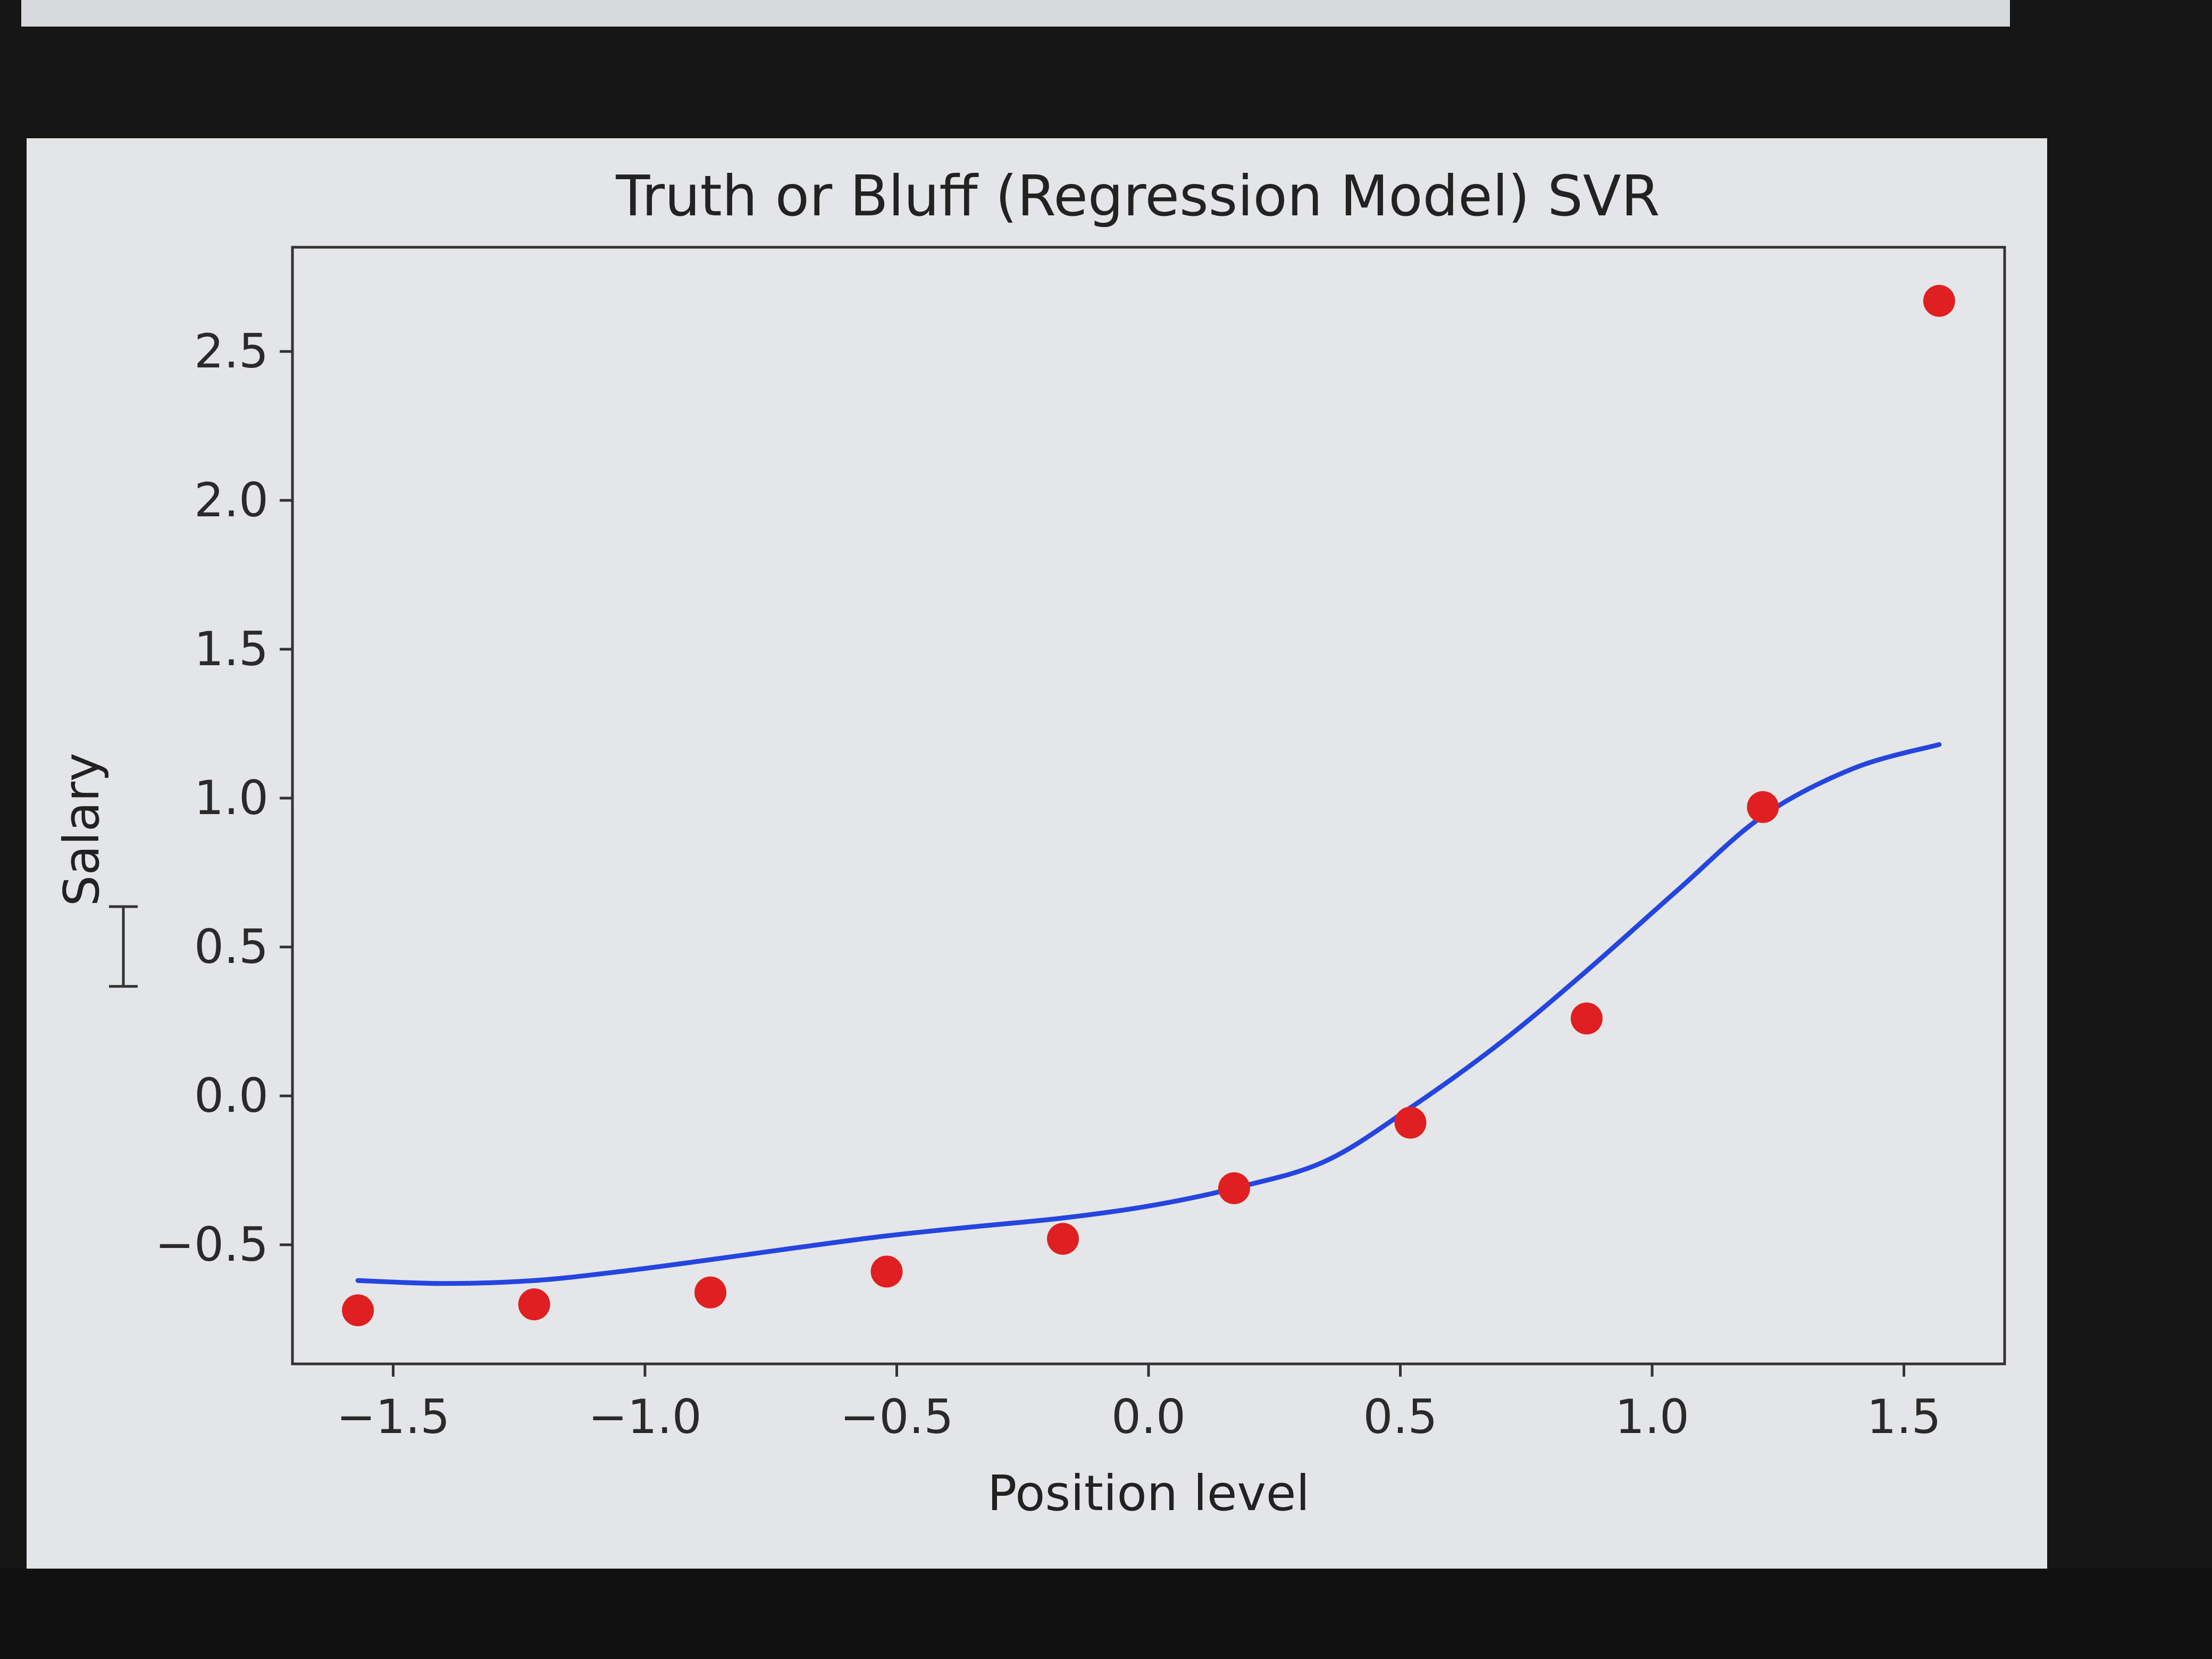 Image resolution: width=2212 pixels, height=1659 pixels. I want to click on previous-output-strip, so click(1015, 13).